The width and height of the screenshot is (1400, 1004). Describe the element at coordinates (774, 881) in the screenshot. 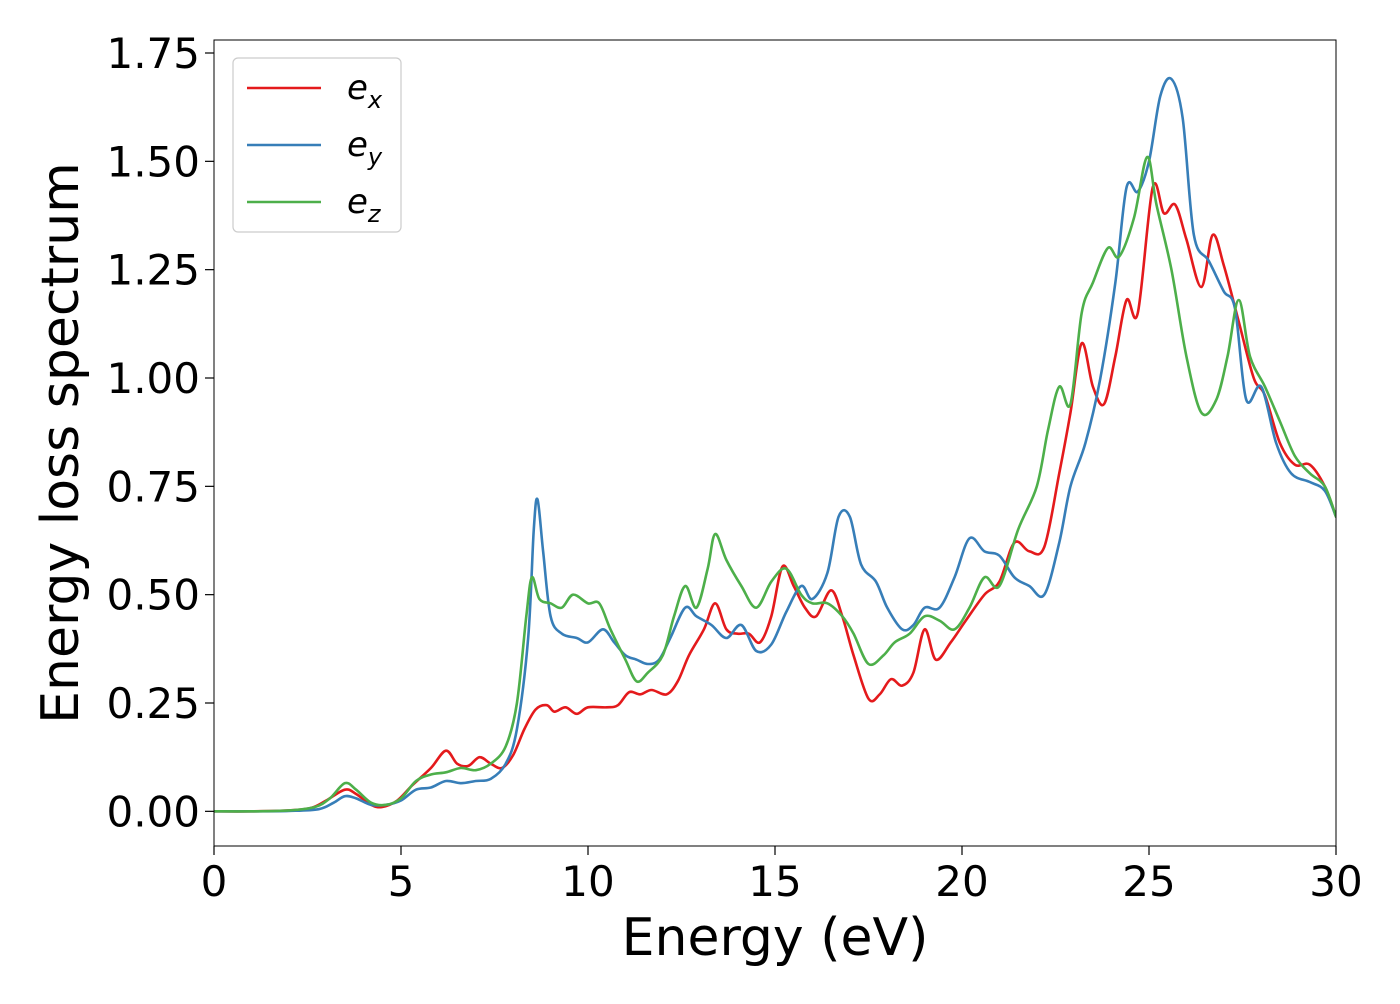

I see `x-tick-label: 15` at that location.